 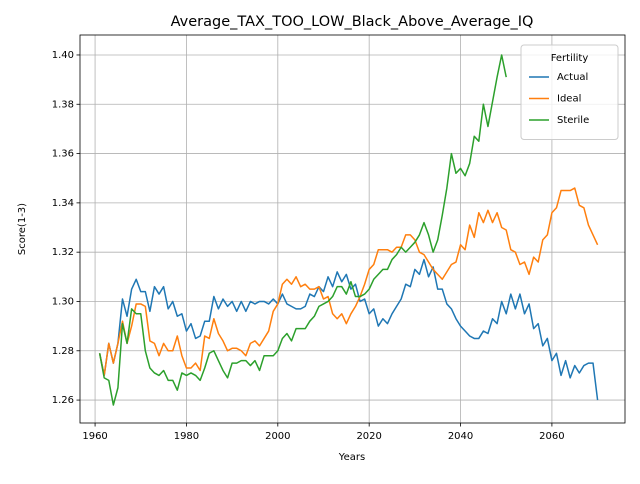 I want to click on y-tick-label: 1.36, so click(x=63, y=154).